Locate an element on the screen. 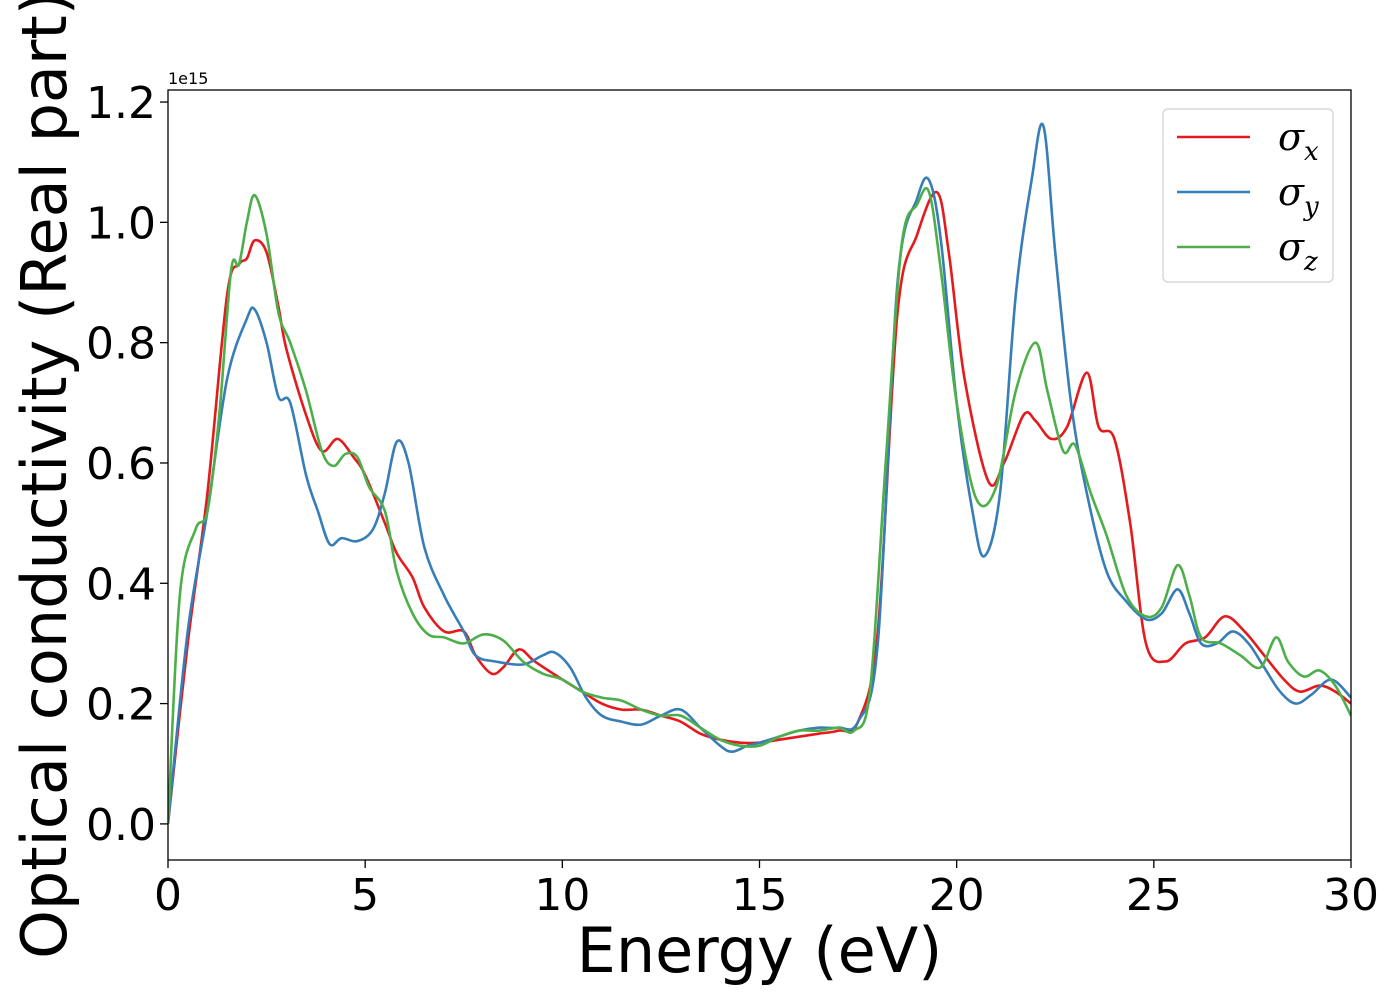 This screenshot has width=1400, height=1000. legend-label-x: σx is located at coordinates (1298, 141).